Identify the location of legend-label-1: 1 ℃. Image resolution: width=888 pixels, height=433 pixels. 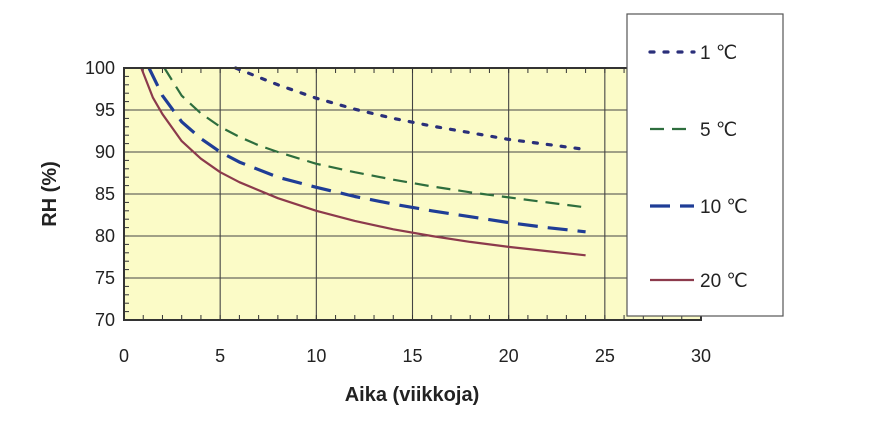
(718, 53).